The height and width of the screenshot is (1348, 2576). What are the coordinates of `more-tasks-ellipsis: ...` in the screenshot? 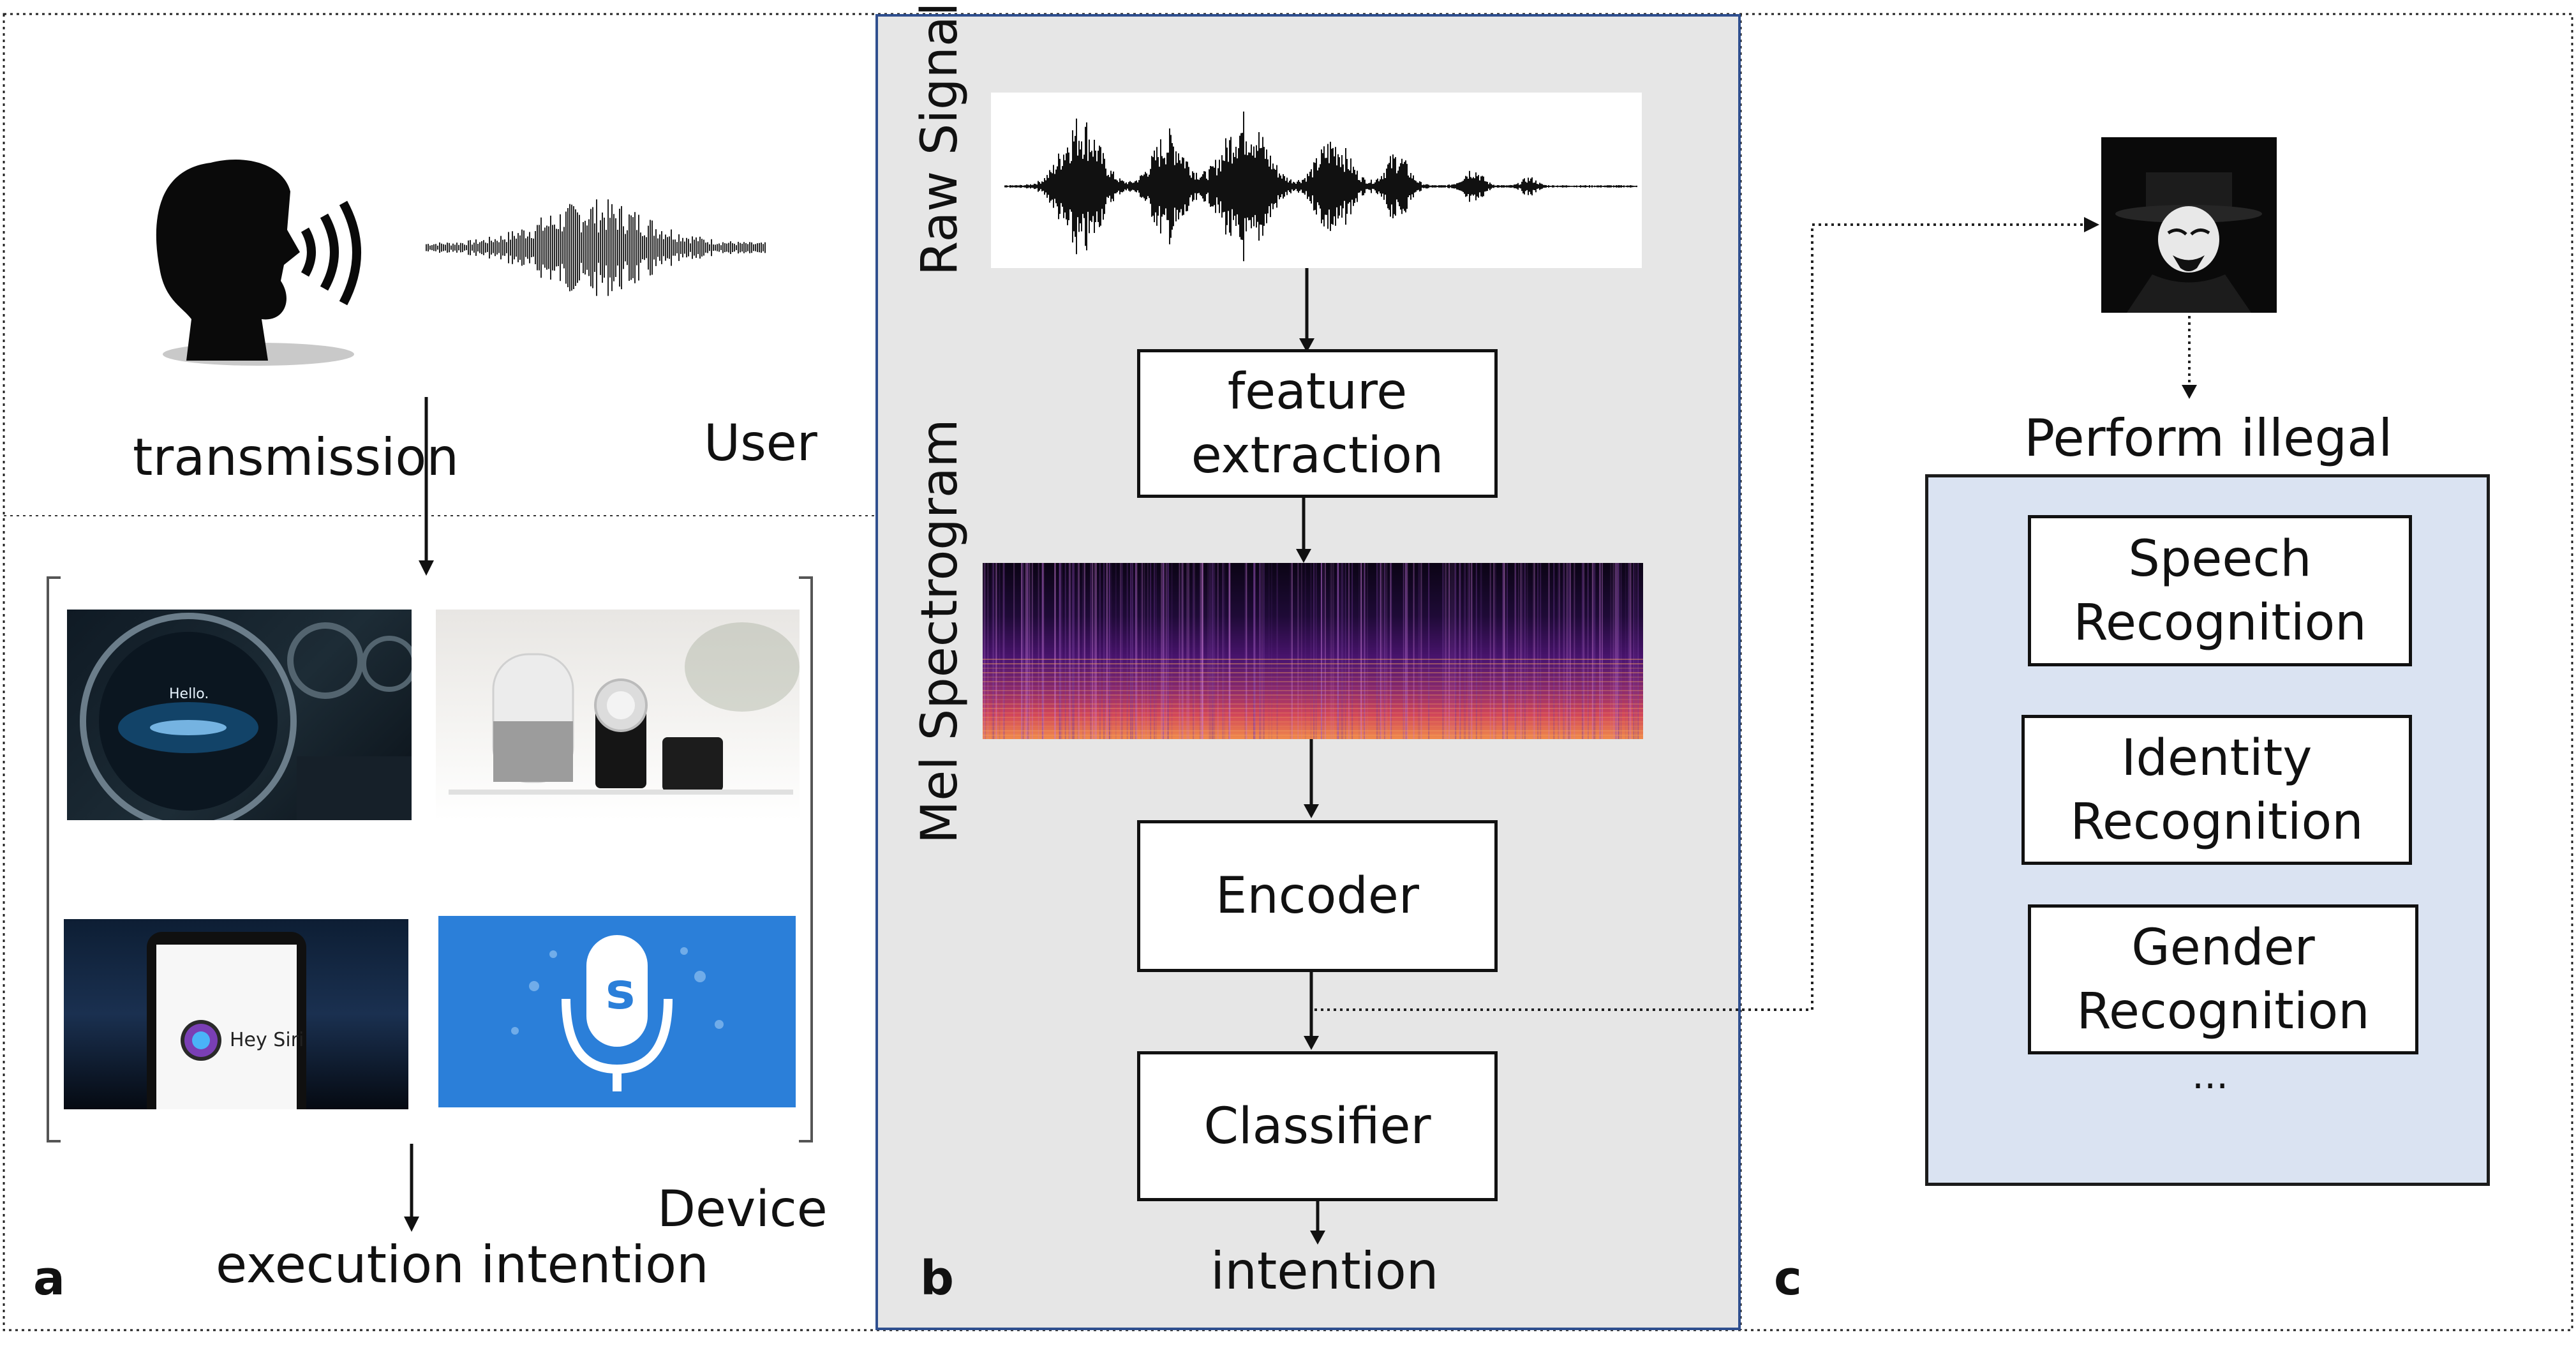 It's located at (2210, 1075).